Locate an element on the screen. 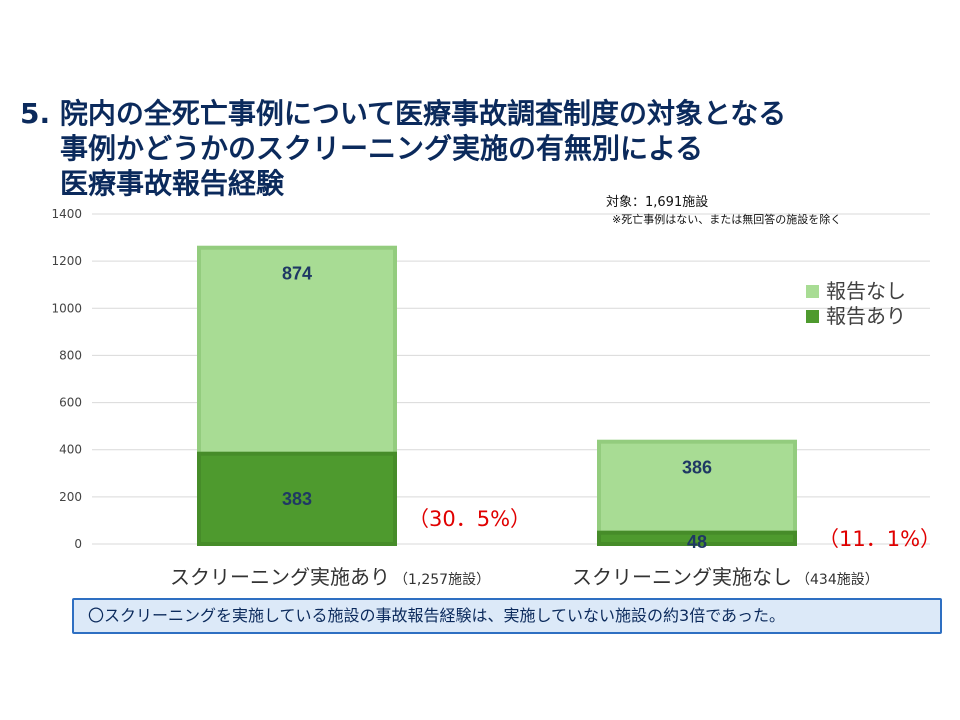  title-line-1: 5. 院内の全死亡事例について医療事故調査制度の対象となる is located at coordinates (403, 113).